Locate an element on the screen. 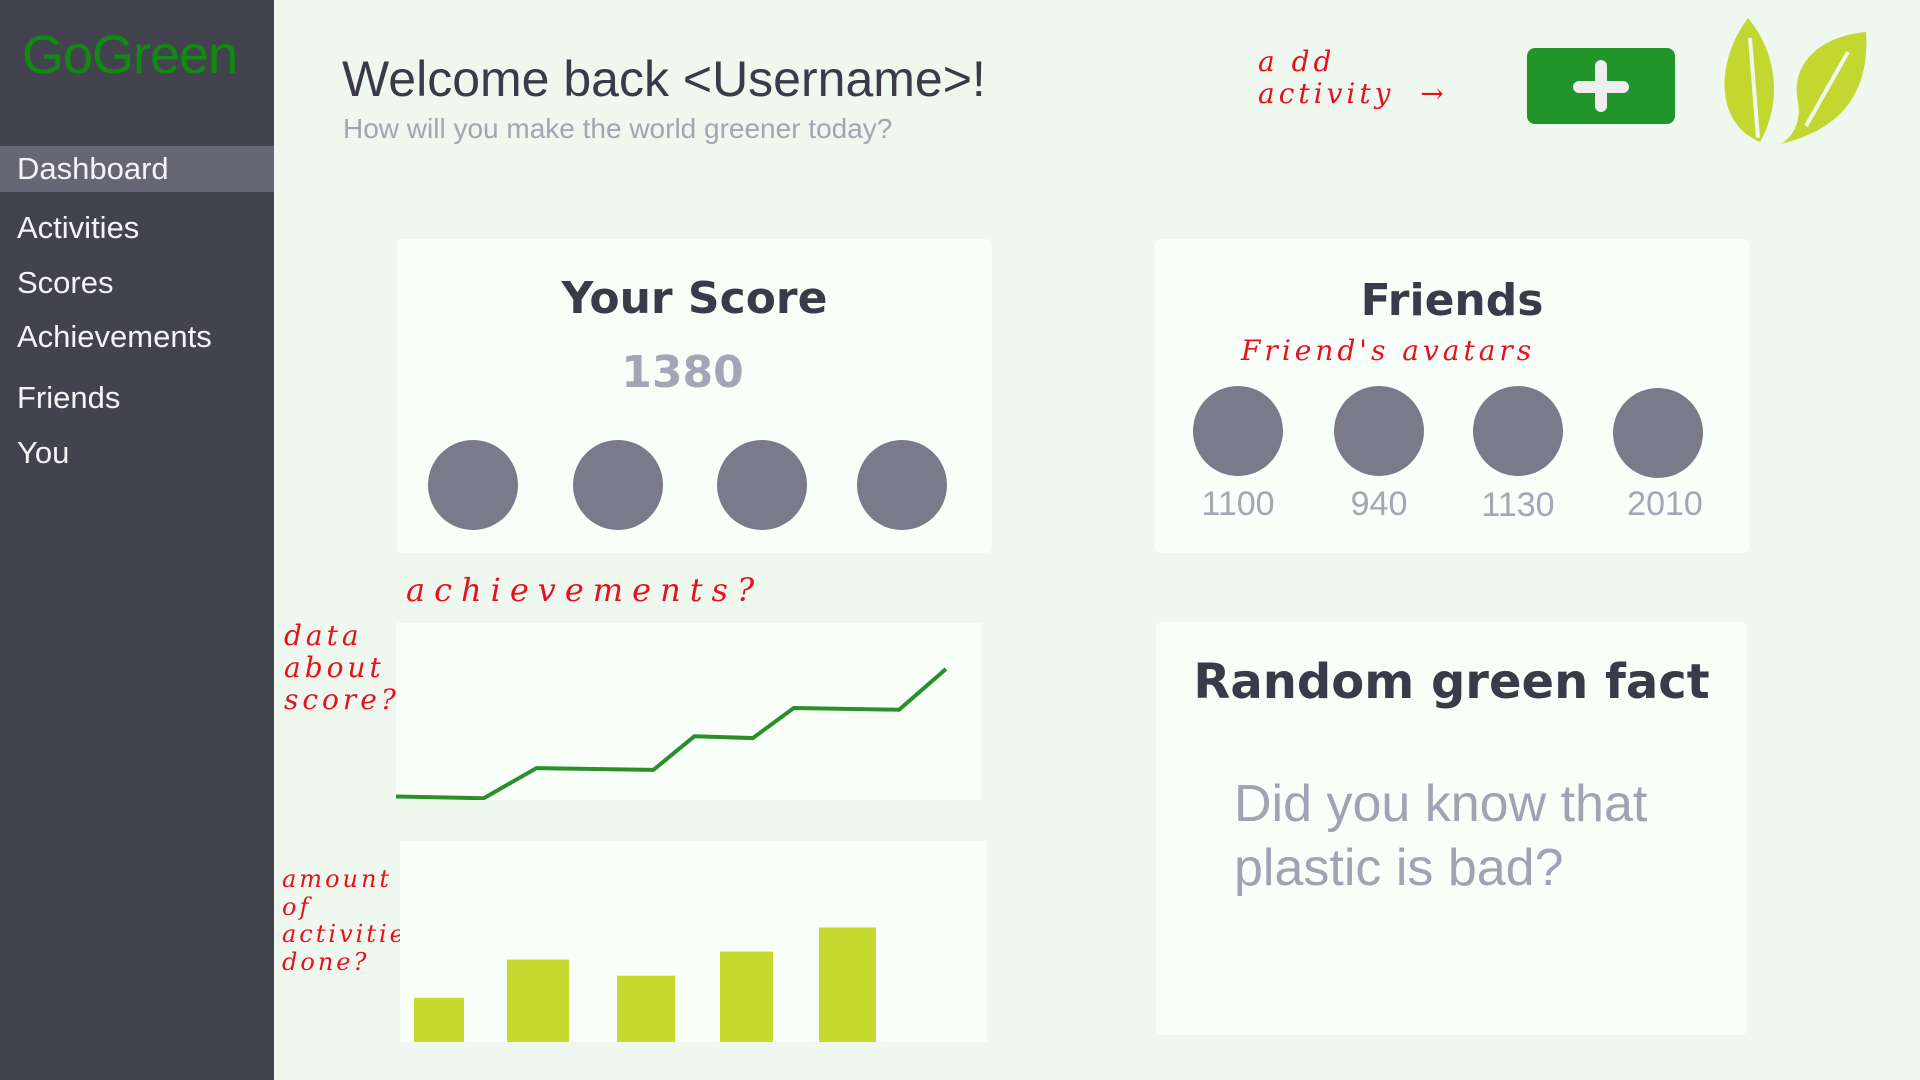  friend-score: 2010 is located at coordinates (1665, 504).